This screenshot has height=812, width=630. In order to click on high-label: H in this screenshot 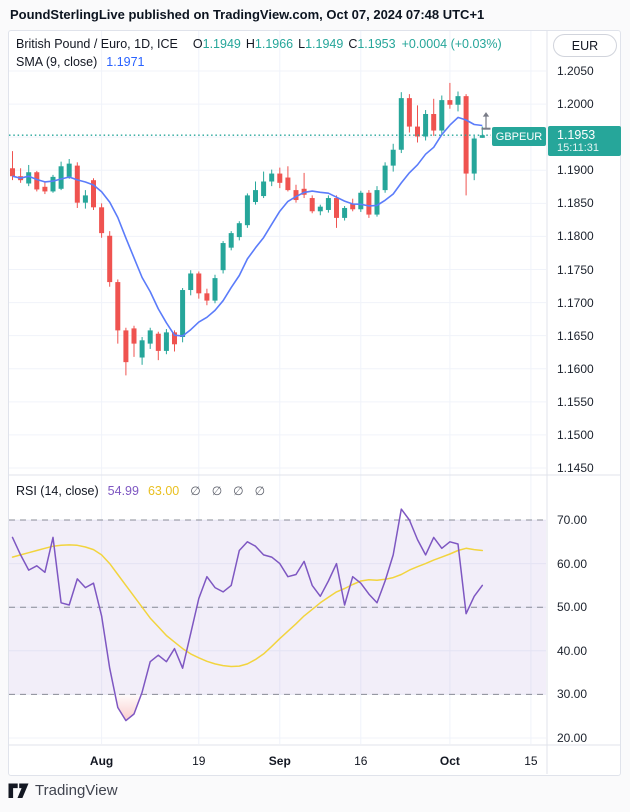, I will do `click(250, 44)`.